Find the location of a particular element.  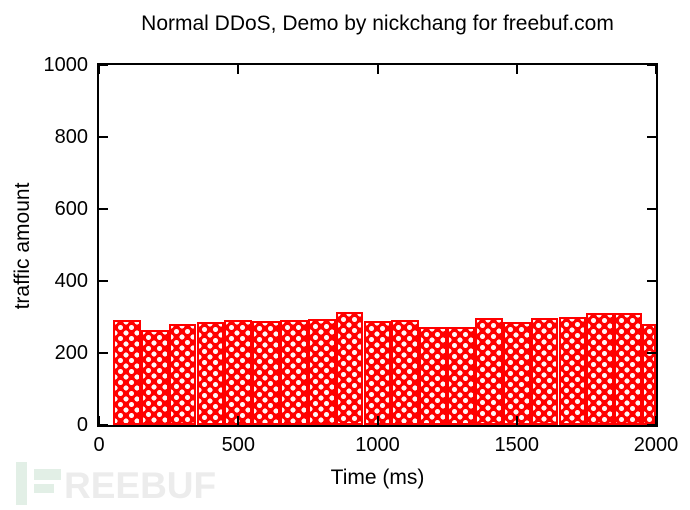

bar-300ms is located at coordinates (182, 374).